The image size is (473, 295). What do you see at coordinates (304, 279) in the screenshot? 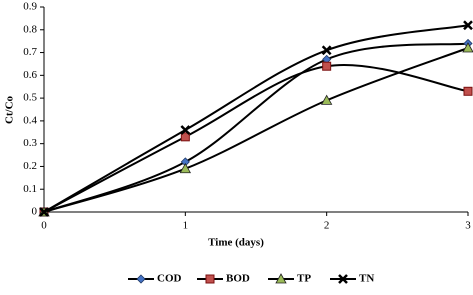
I see `legend-label: TP` at bounding box center [304, 279].